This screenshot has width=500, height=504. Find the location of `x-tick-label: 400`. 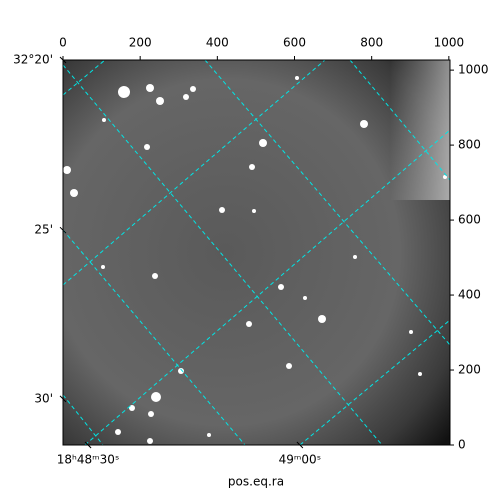

x-tick-label: 400 is located at coordinates (217, 43).